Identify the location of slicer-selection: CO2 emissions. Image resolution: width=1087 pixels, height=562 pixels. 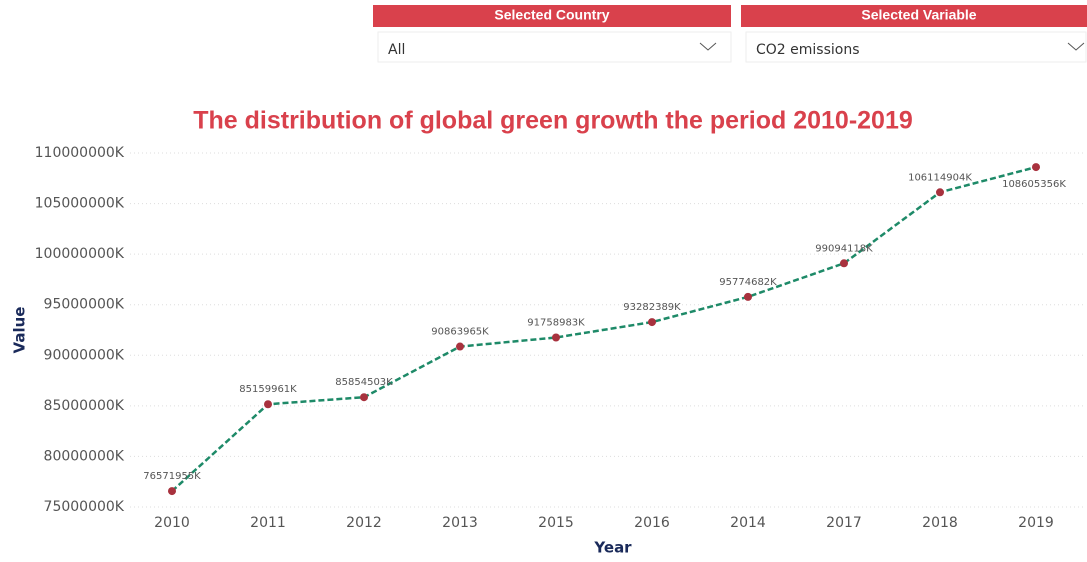
(808, 50).